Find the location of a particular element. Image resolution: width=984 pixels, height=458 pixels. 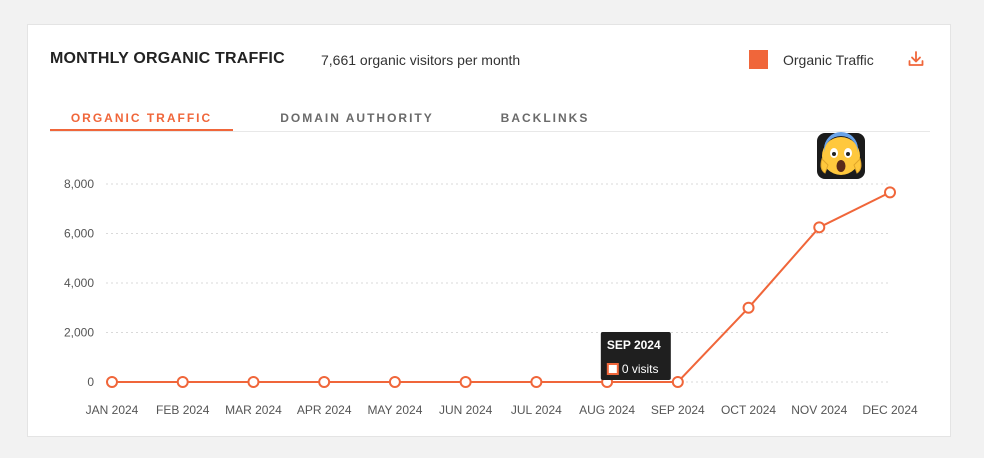

x-tick-label: OCT 2024 is located at coordinates (748, 410).